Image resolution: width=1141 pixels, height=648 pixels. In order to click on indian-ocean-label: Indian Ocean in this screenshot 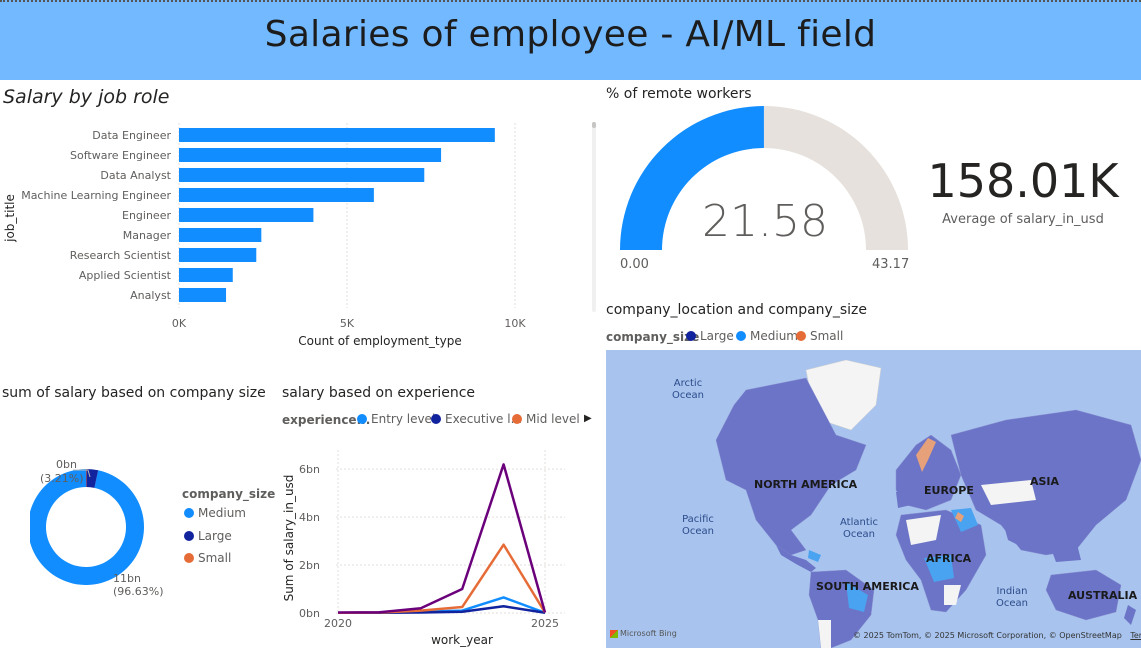, I will do `click(1012, 598)`.